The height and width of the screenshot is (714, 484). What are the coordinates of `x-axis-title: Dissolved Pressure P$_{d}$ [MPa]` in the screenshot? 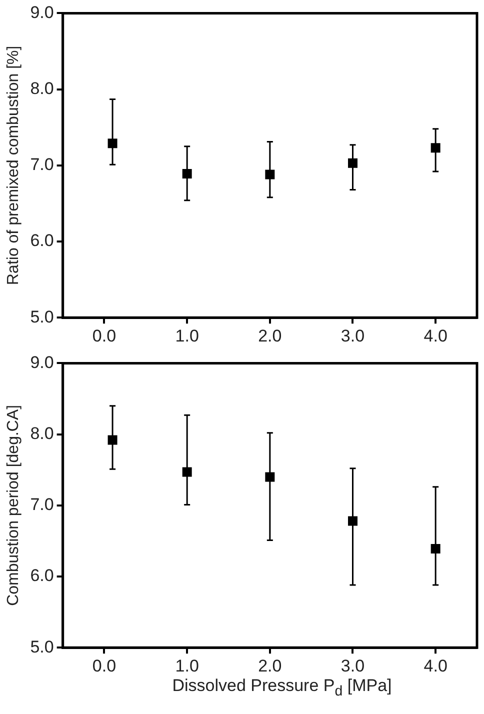 It's located at (282, 688).